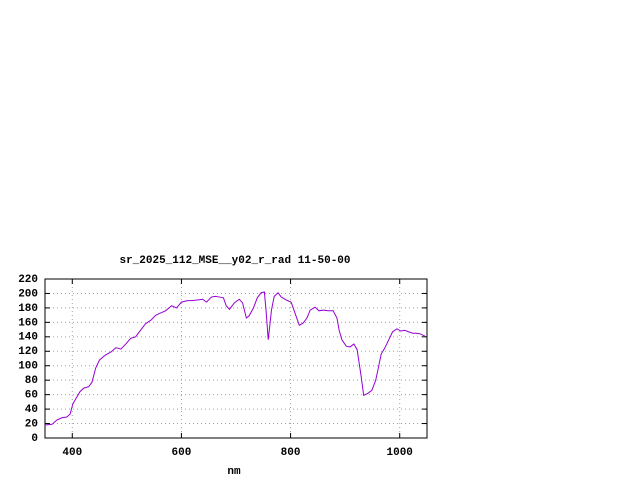  I want to click on y-tick-label: 200, so click(28, 294).